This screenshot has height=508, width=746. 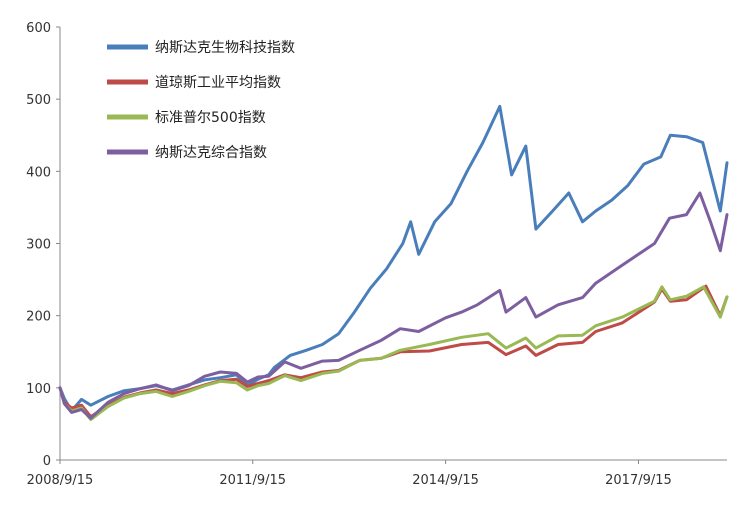 I want to click on legend-label-2: 道琼斯工业平均指数, so click(x=218, y=83).